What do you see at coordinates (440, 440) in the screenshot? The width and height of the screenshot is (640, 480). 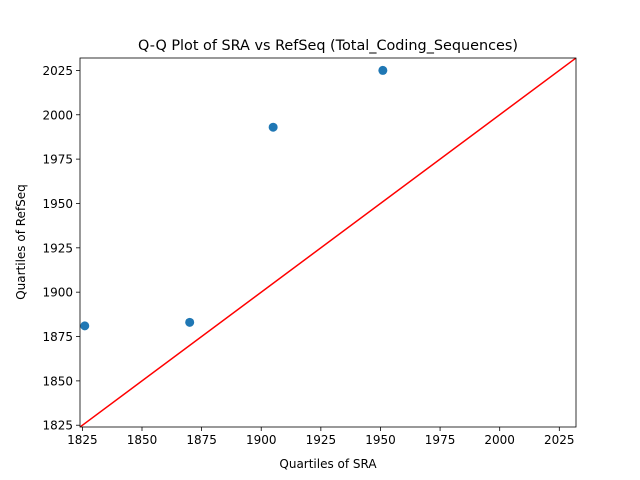 I see `x-tick-label: 1975` at bounding box center [440, 440].